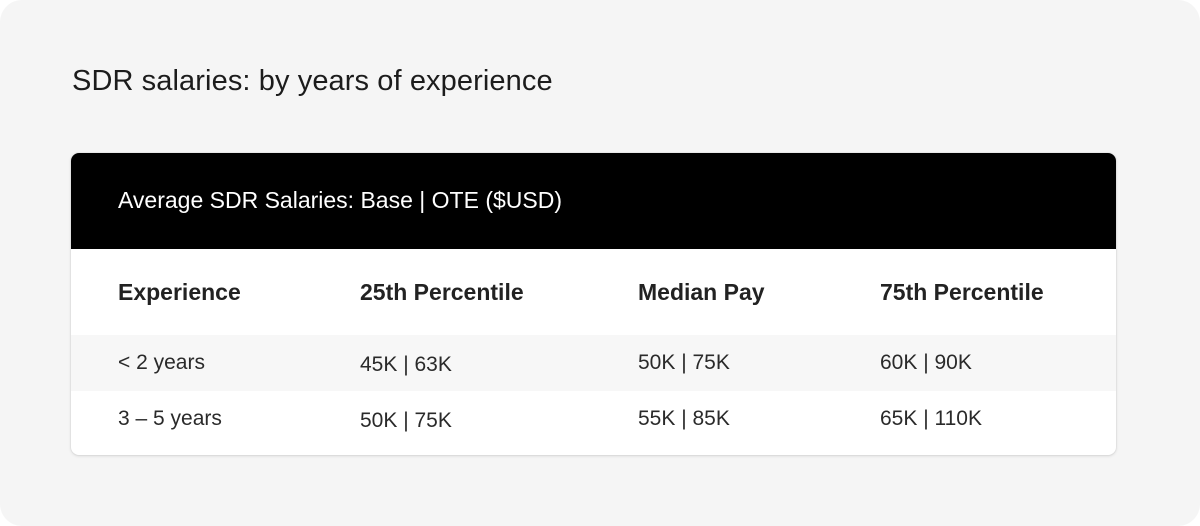 The height and width of the screenshot is (526, 1200). What do you see at coordinates (340, 200) in the screenshot?
I see `table-title: Average SDR Salaries: Base | OTE ($USD)` at bounding box center [340, 200].